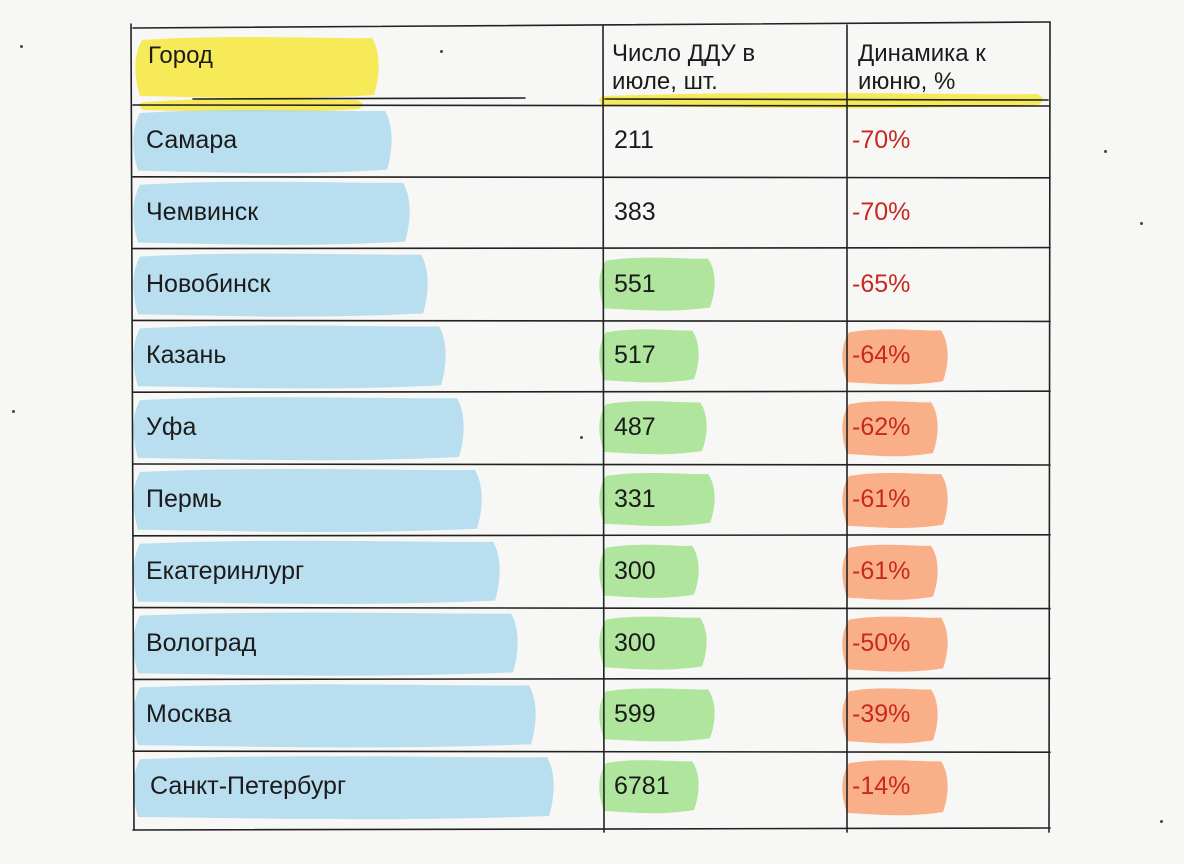 The height and width of the screenshot is (864, 1184). What do you see at coordinates (881, 642) in the screenshot?
I see `cell-change: -50%` at bounding box center [881, 642].